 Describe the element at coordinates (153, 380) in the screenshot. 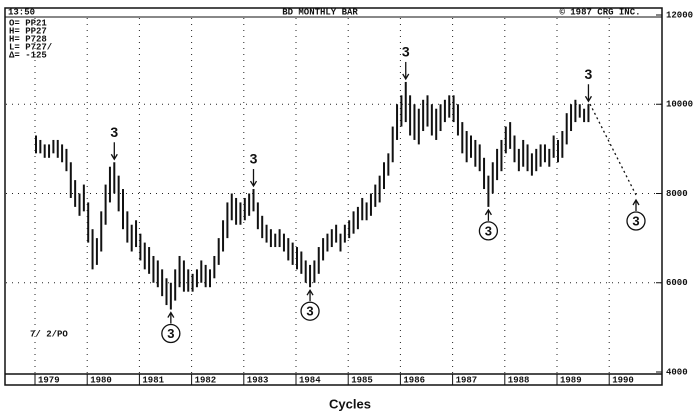

I see `x-tick-label: 1981` at that location.